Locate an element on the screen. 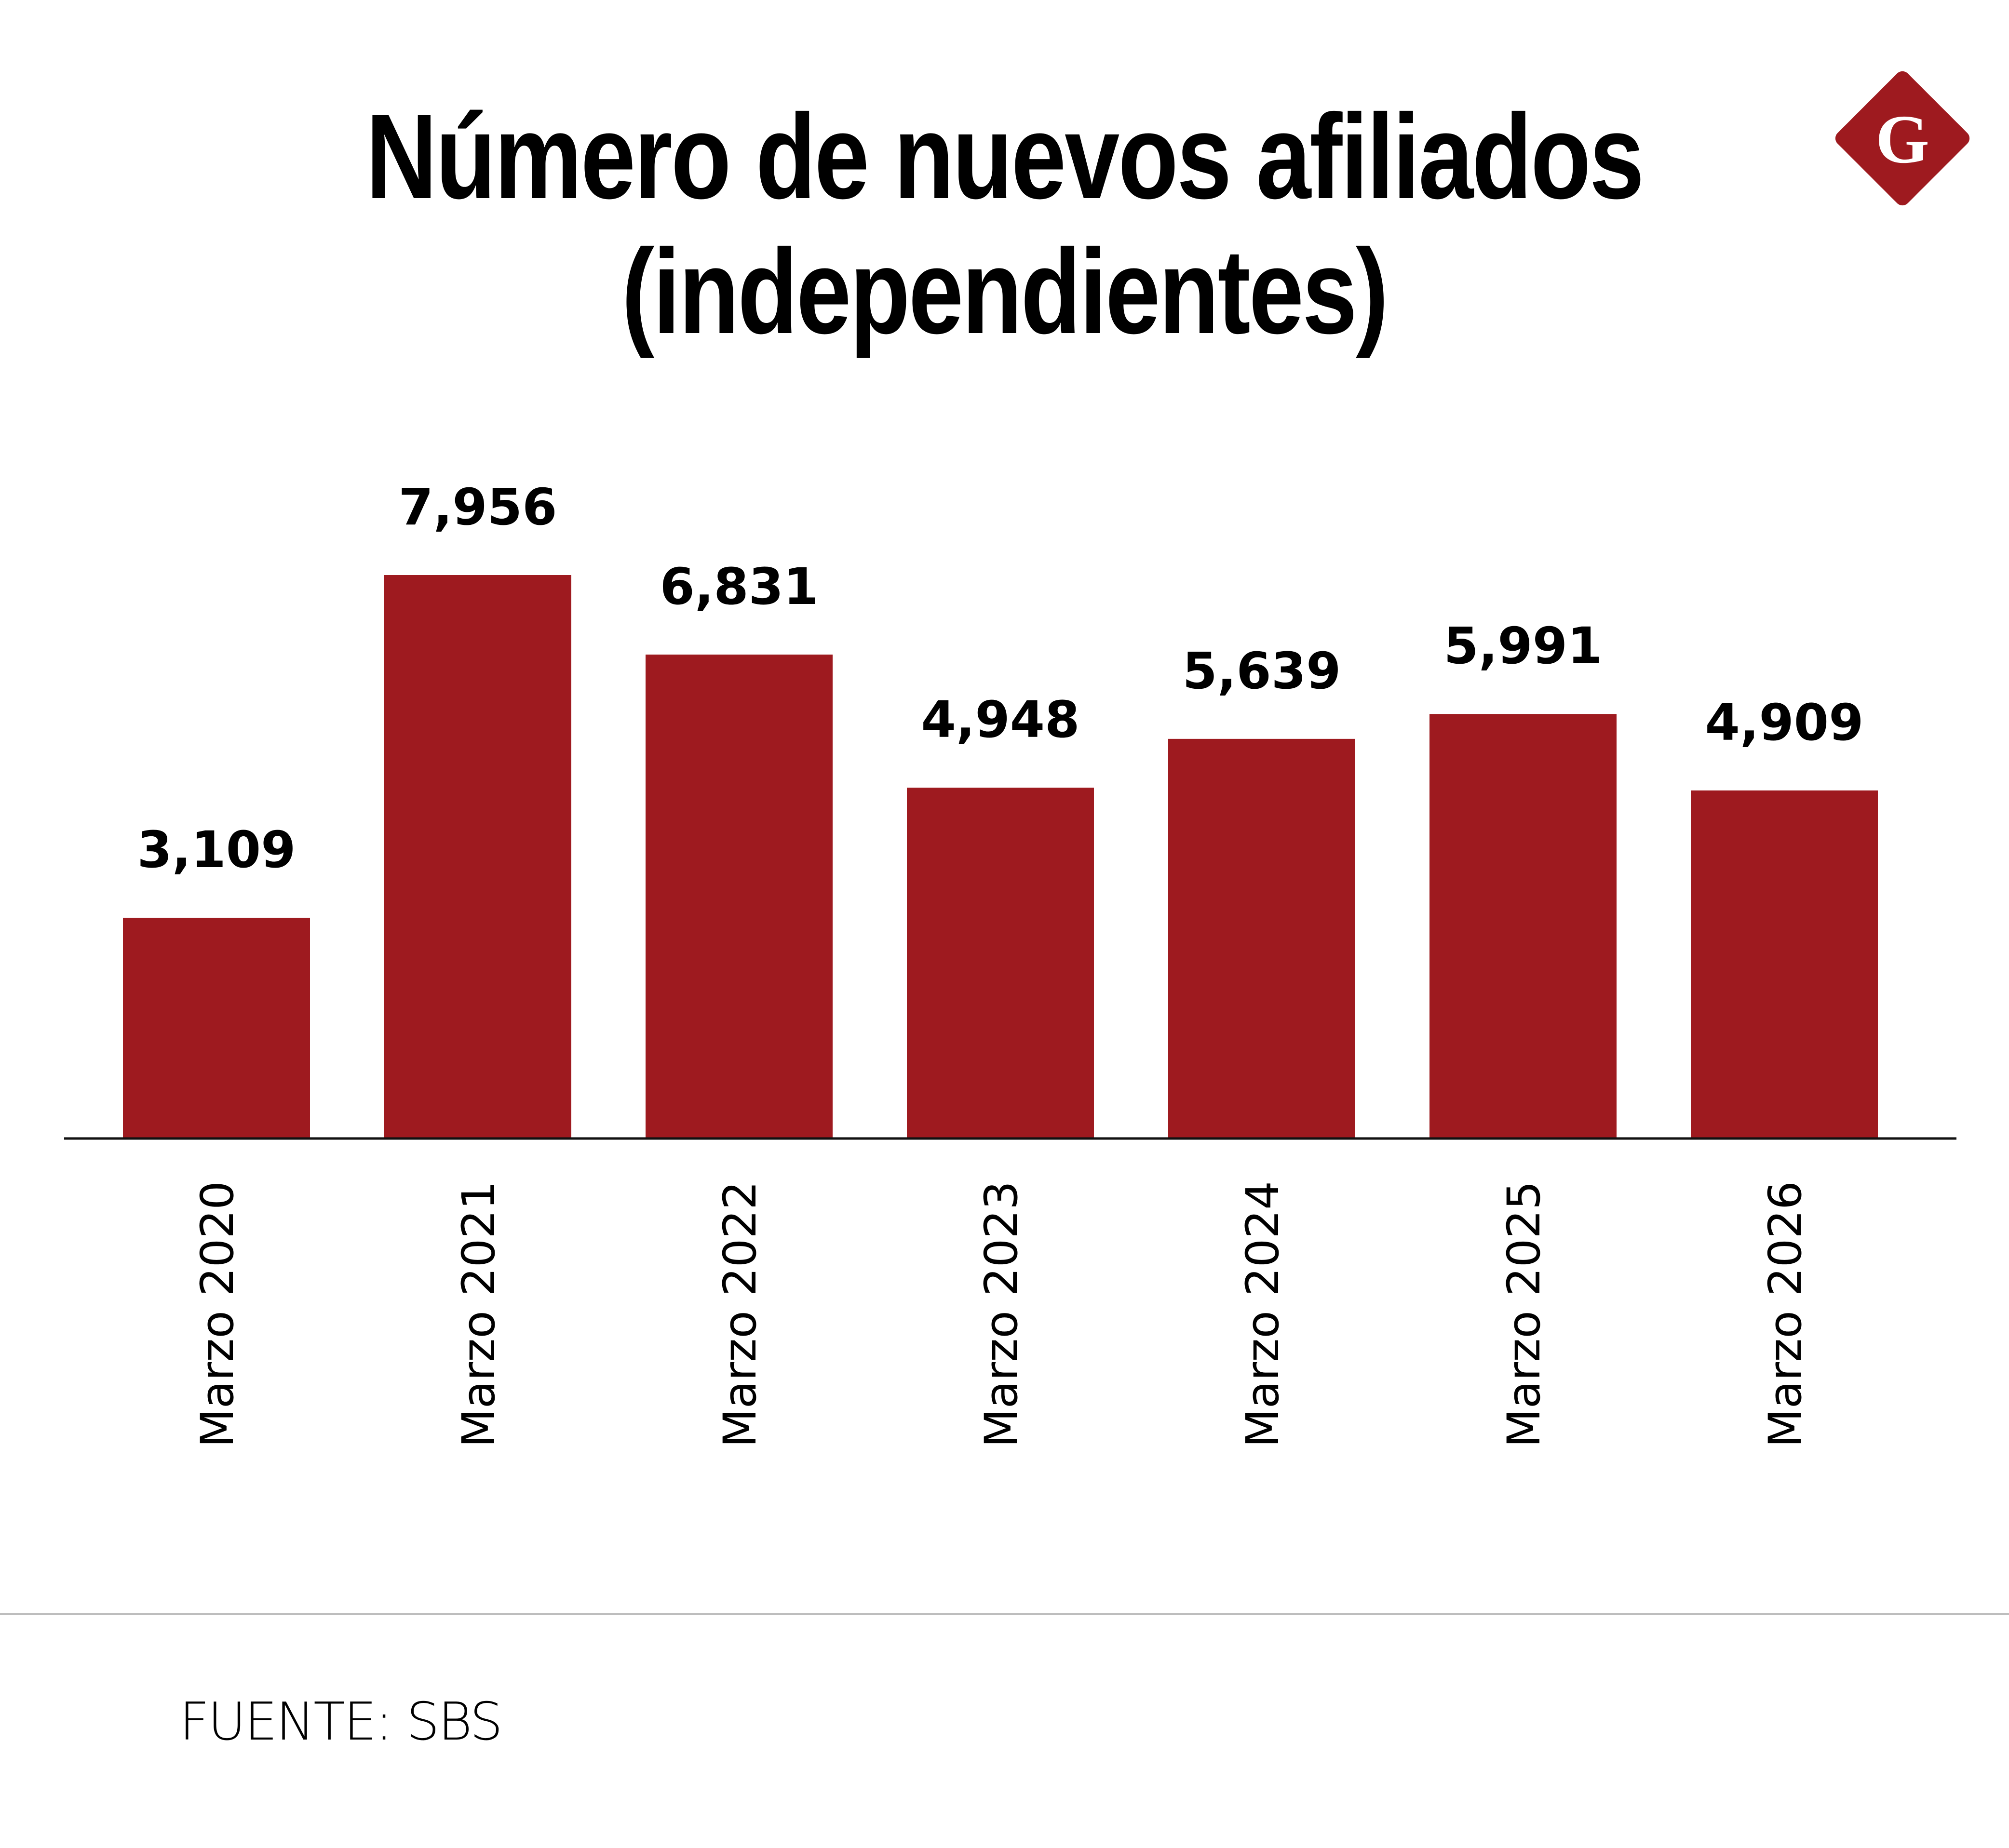 The height and width of the screenshot is (1848, 2009). bar-marzo-2023 is located at coordinates (1000, 963).